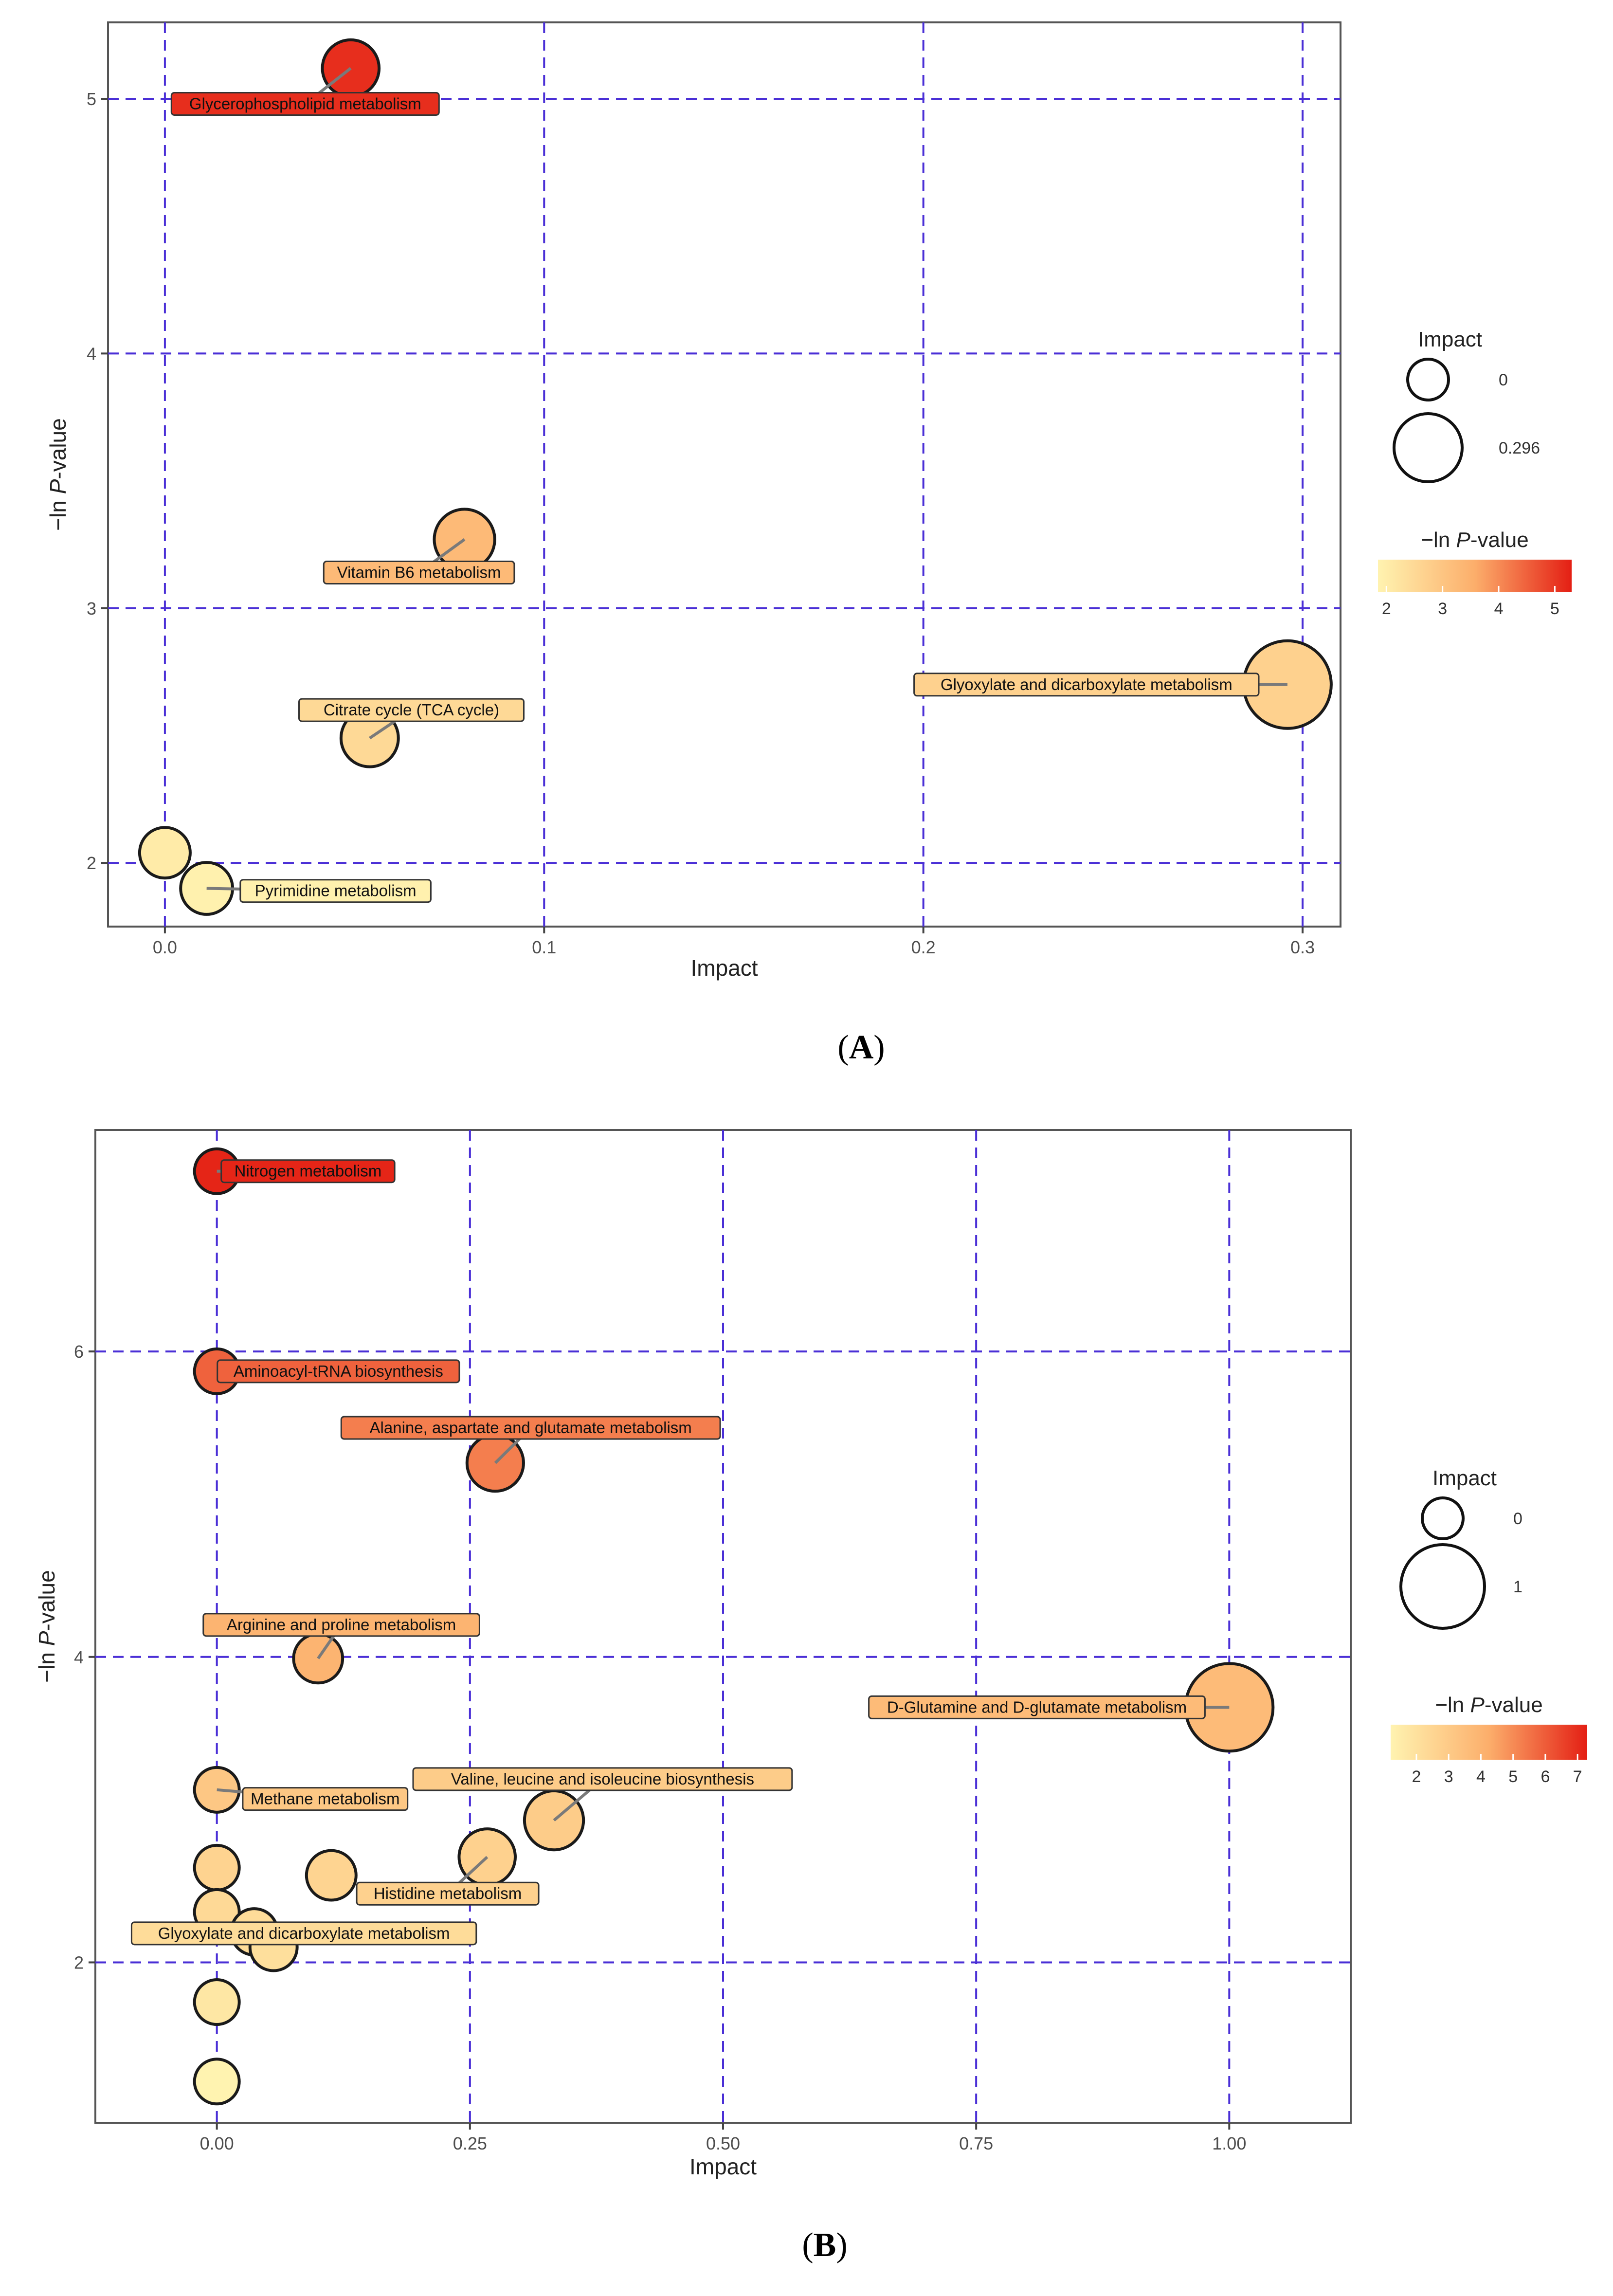  What do you see at coordinates (1504, 380) in the screenshot?
I see `p0-legend-size-label-0: 0` at bounding box center [1504, 380].